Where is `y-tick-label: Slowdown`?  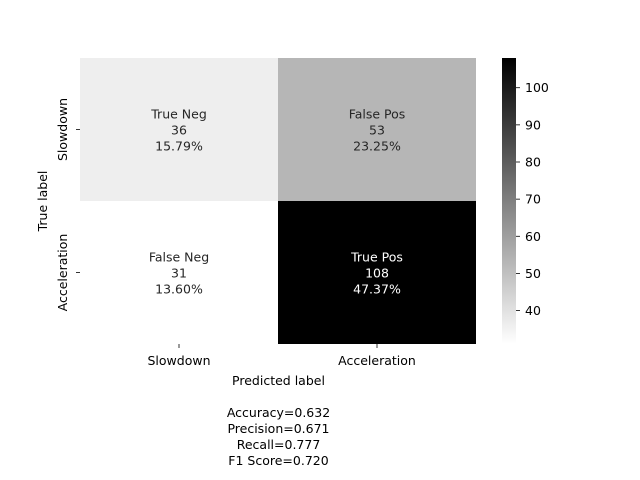 y-tick-label: Slowdown is located at coordinates (62, 129).